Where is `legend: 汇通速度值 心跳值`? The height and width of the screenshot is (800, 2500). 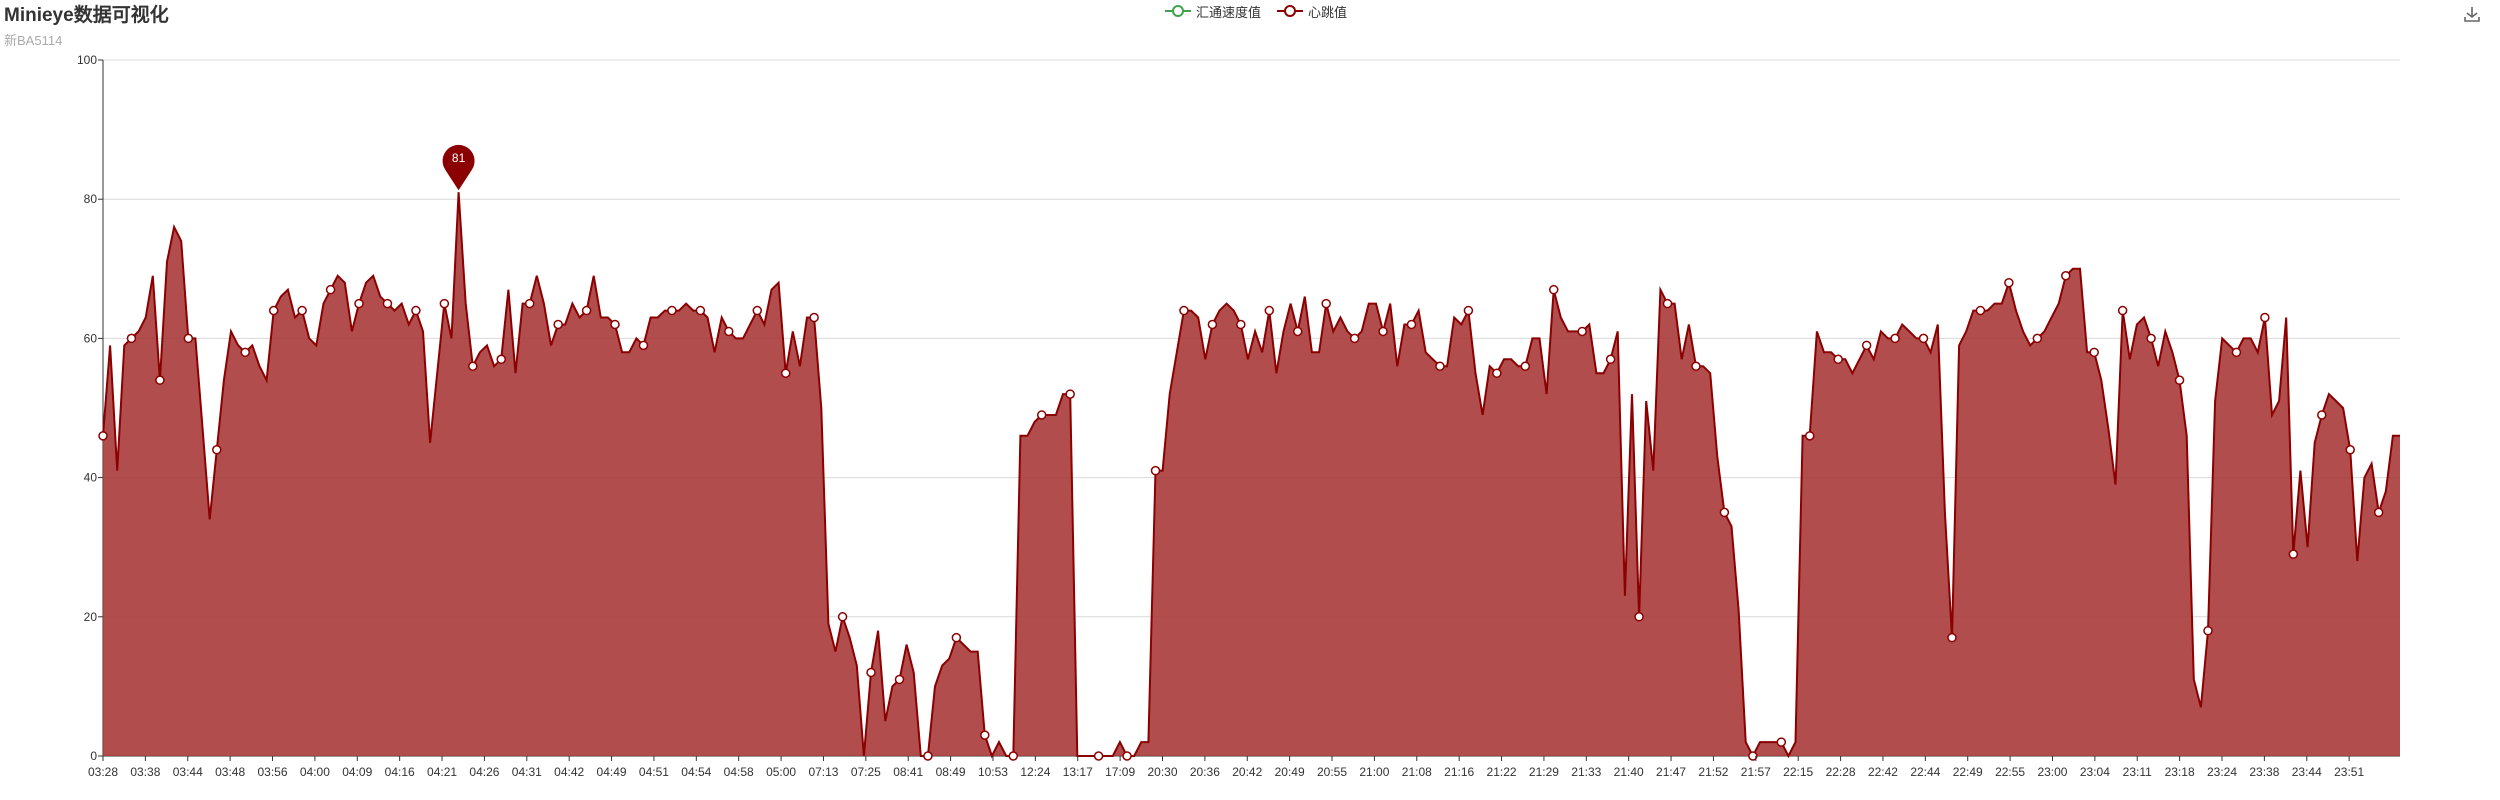
legend: 汇通速度值 心跳值 is located at coordinates (1256, 11).